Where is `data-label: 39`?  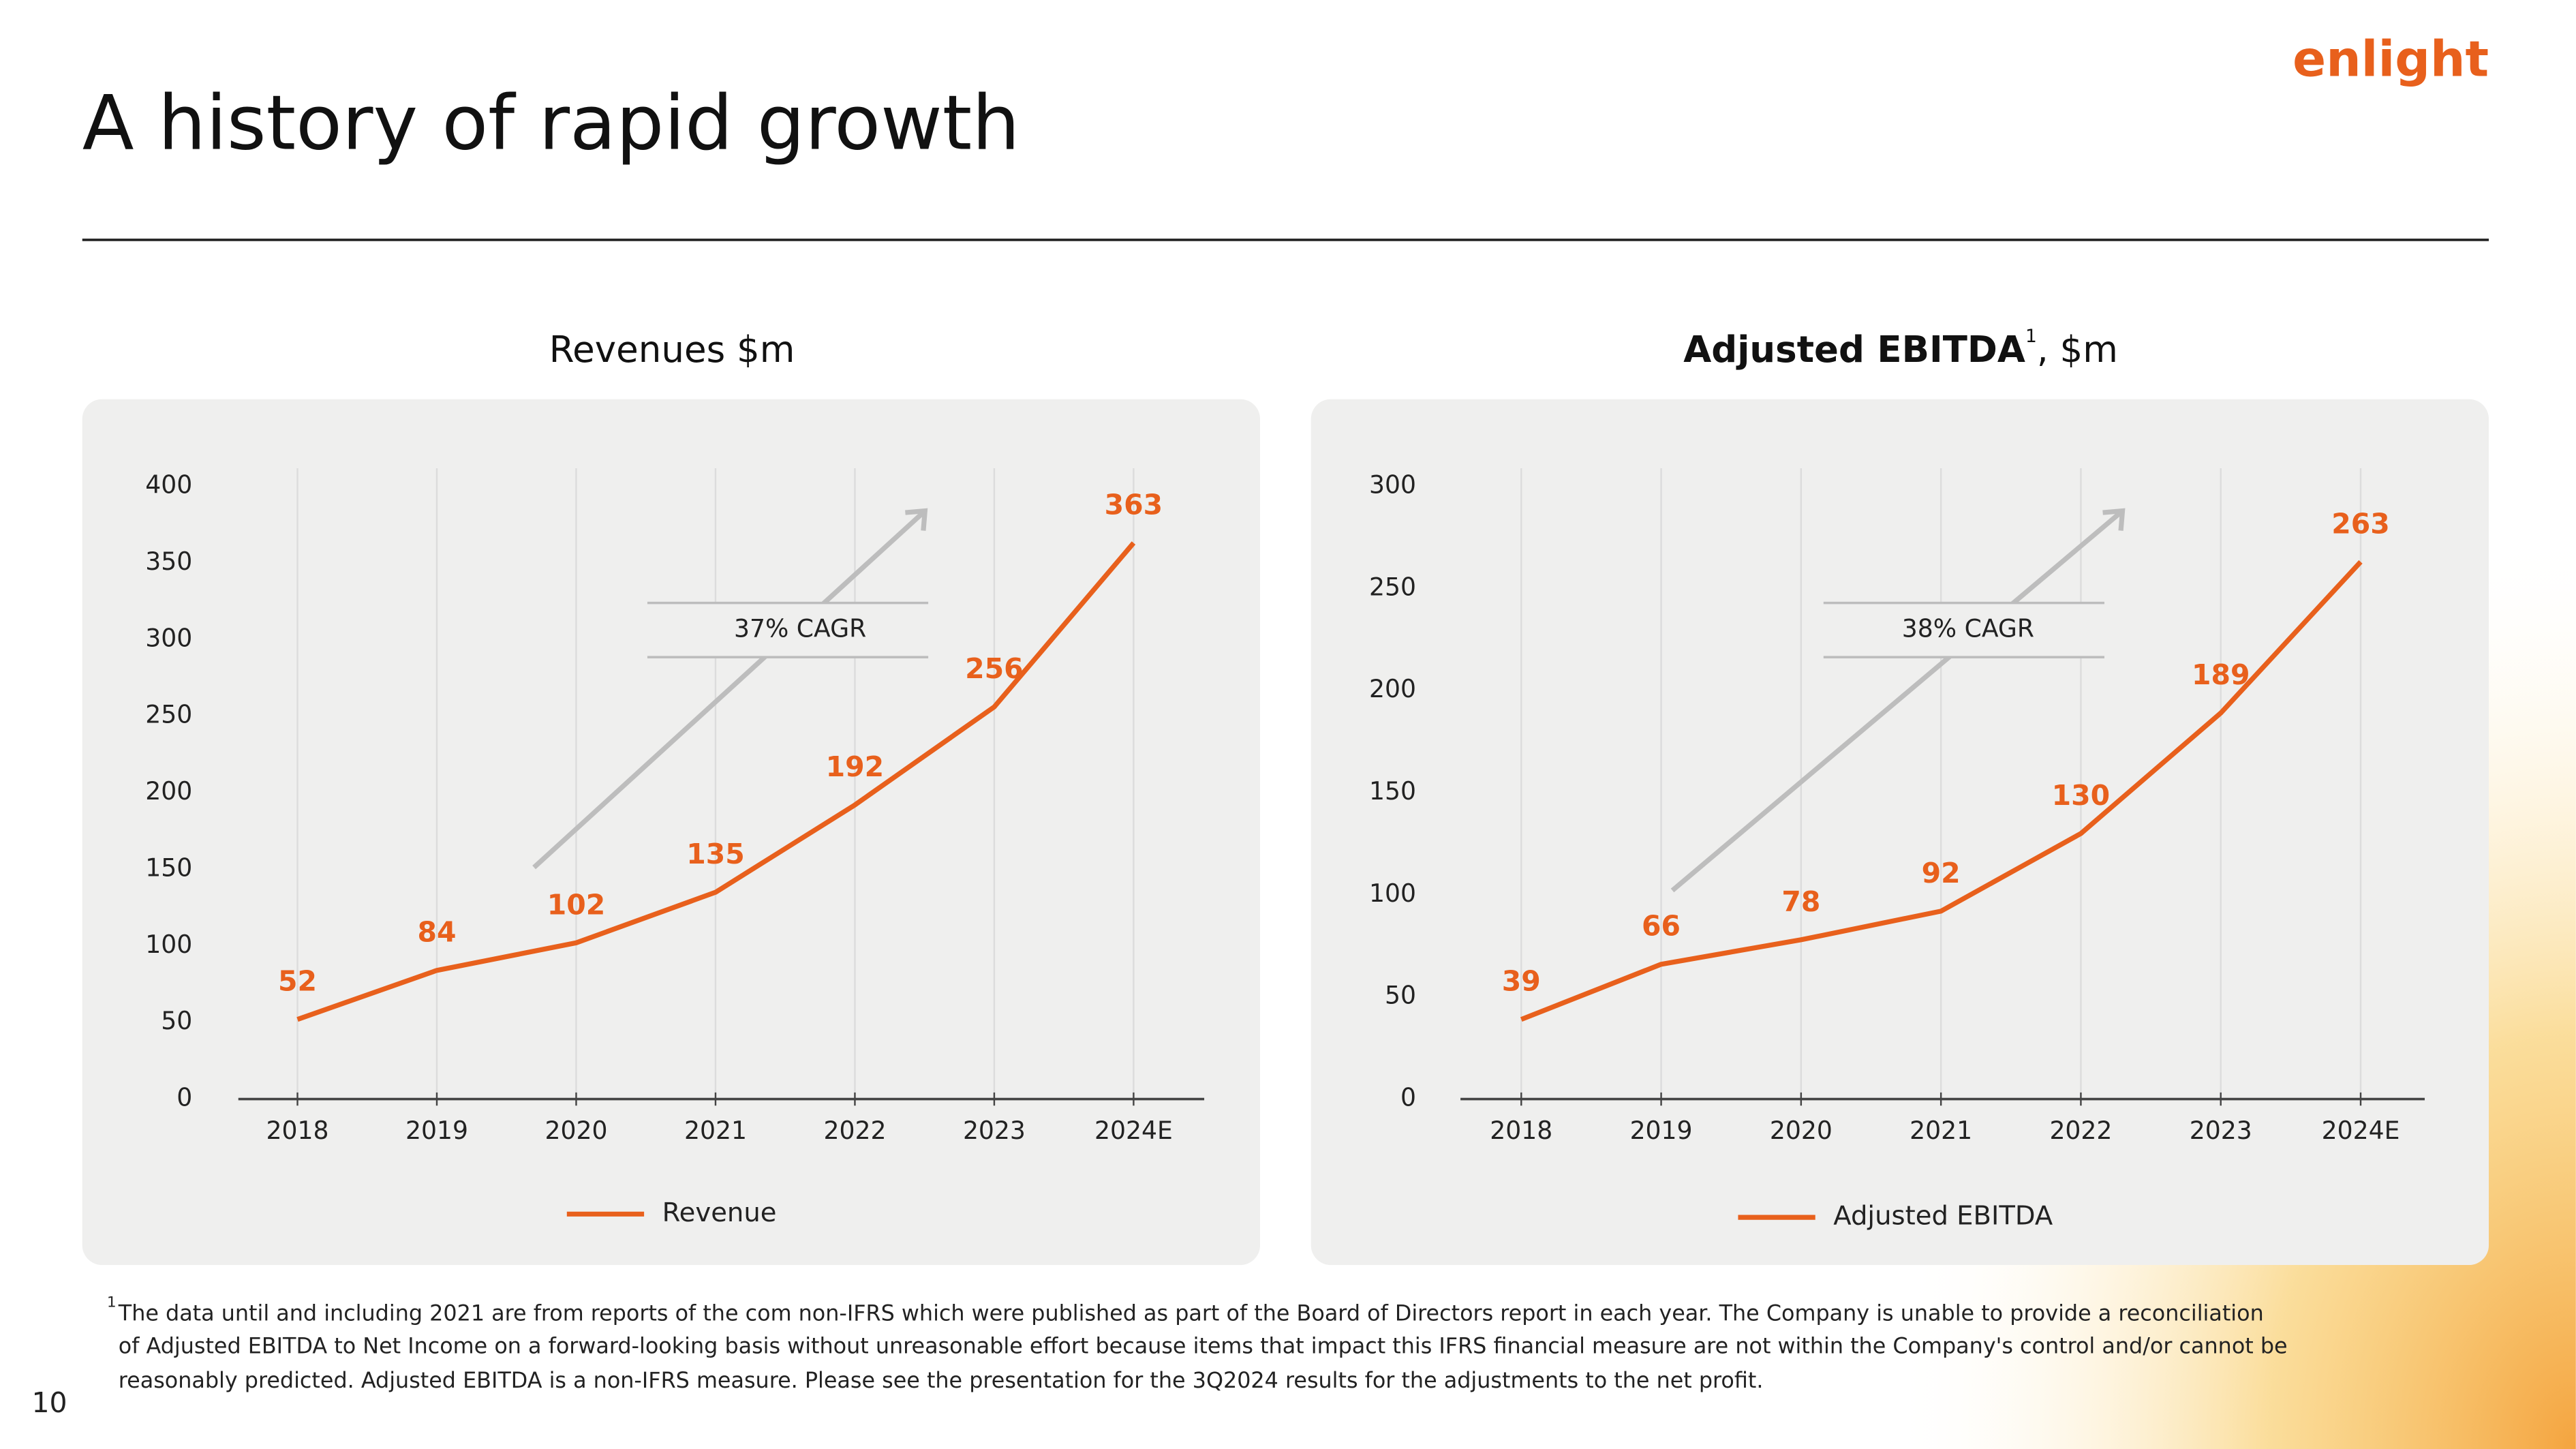
data-label: 39 is located at coordinates (1521, 981).